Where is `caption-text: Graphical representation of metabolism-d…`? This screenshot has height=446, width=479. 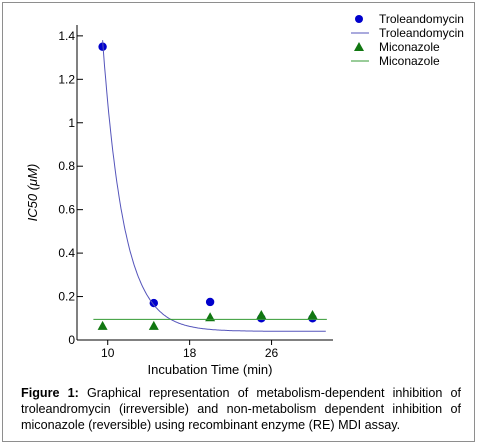
caption-text: Graphical representation of metabolism-d… is located at coordinates (241, 409).